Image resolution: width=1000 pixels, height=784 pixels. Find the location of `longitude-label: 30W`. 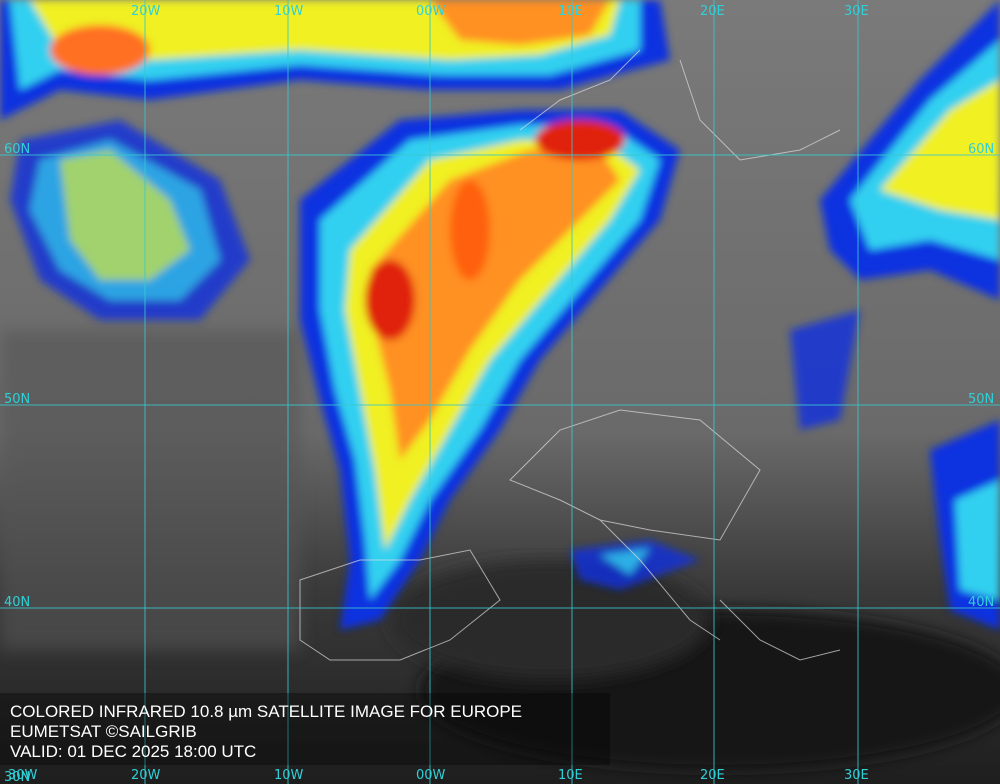

longitude-label: 30W is located at coordinates (23, 775).